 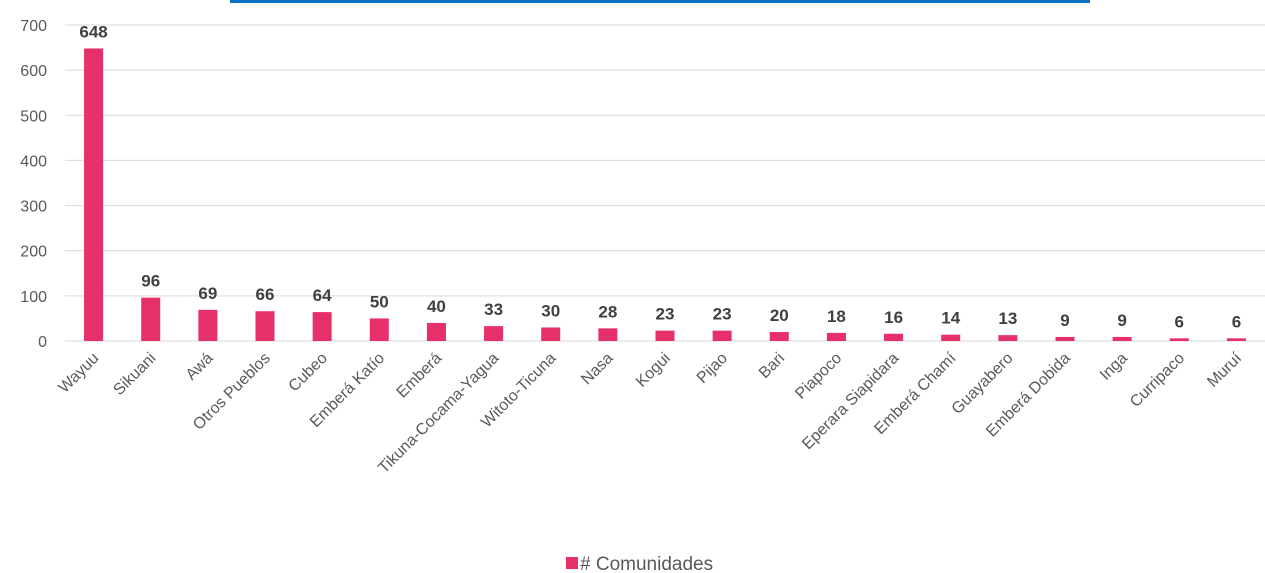 What do you see at coordinates (772, 366) in the screenshot?
I see `x-tick-label: Bari` at bounding box center [772, 366].